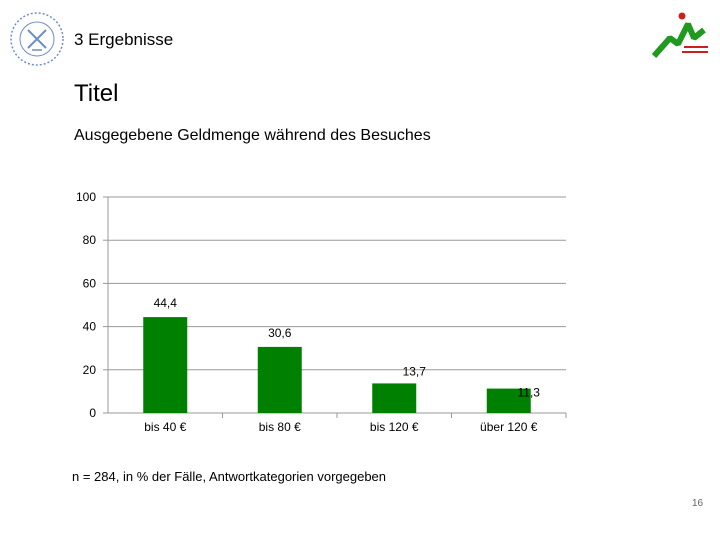  What do you see at coordinates (165, 427) in the screenshot?
I see `x-tick-label: bis 40 €` at bounding box center [165, 427].